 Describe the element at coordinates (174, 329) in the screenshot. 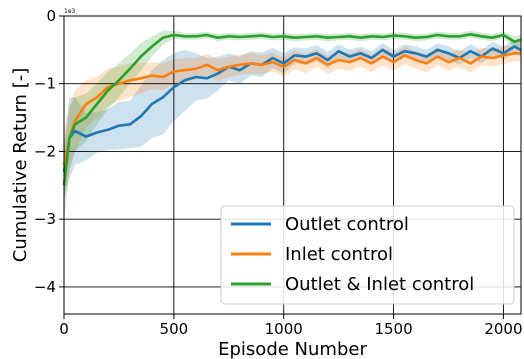

I see `x-tick-label-1: 500` at that location.